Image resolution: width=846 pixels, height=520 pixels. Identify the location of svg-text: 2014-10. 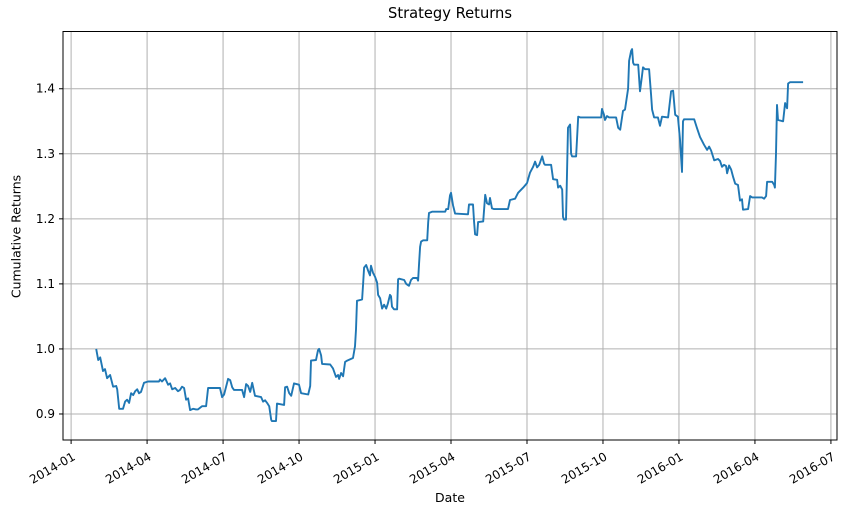
(280, 467).